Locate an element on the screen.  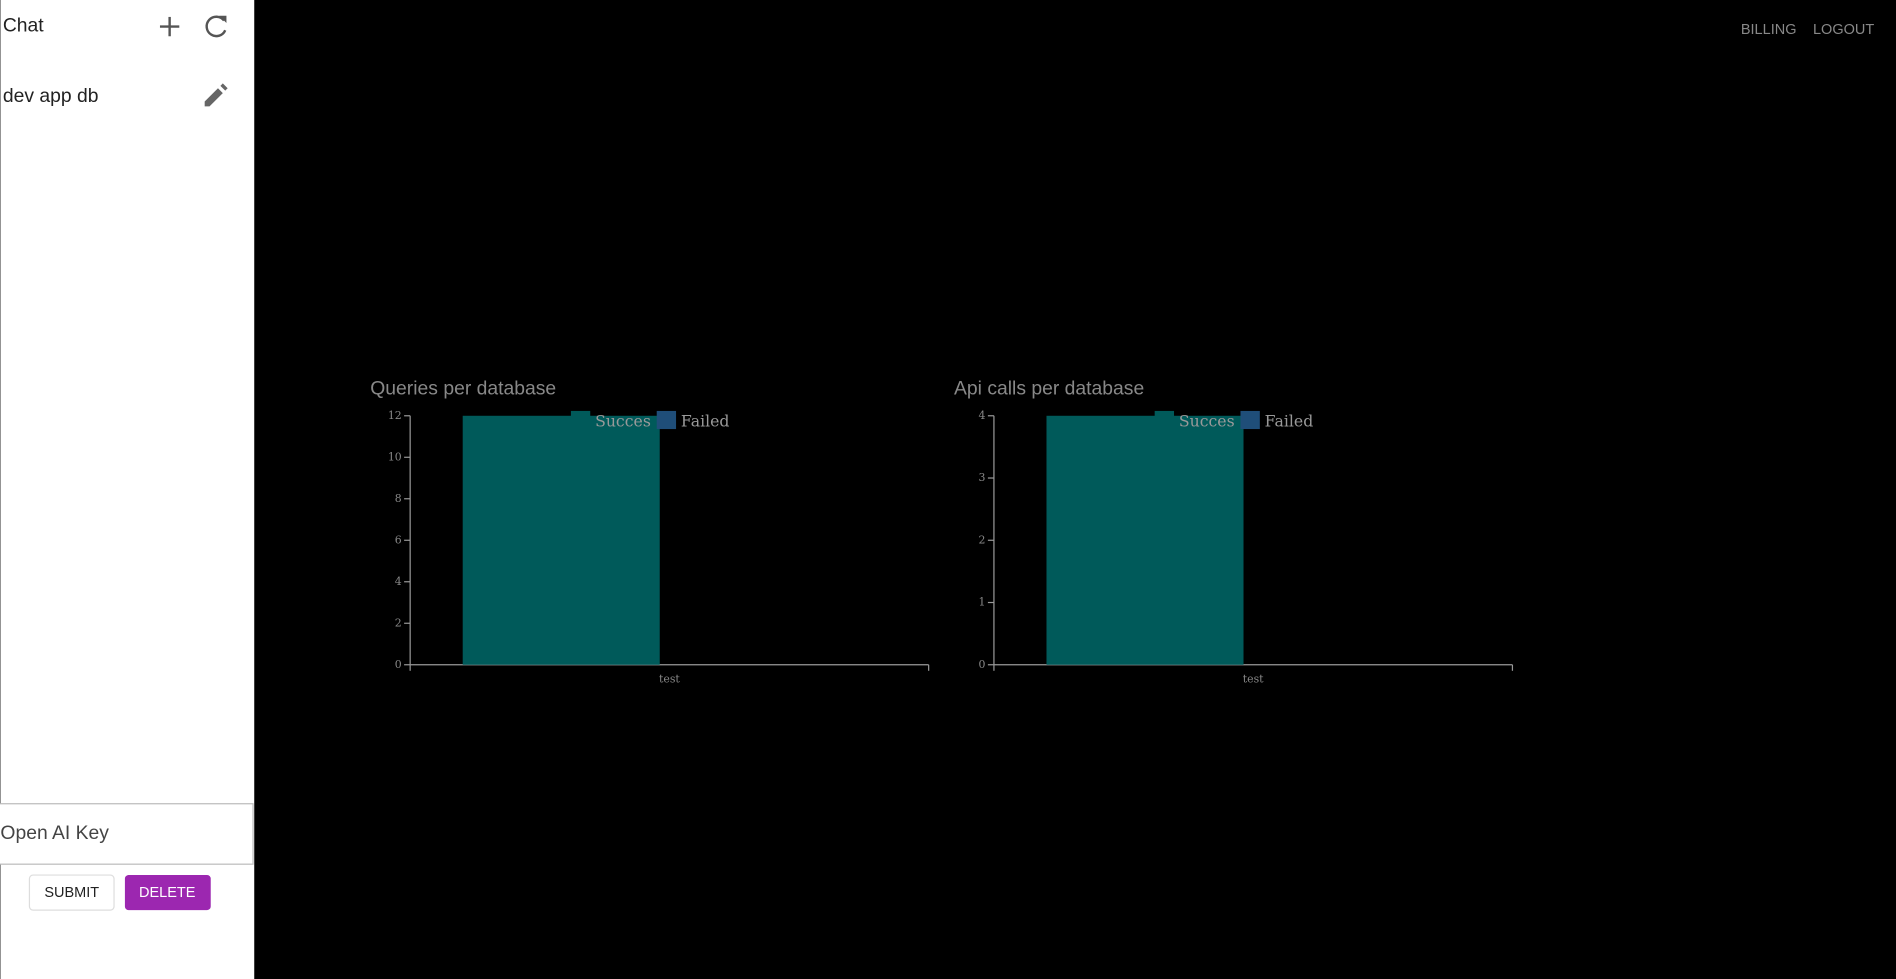
submit-label: SUBMIT is located at coordinates (71, 893).